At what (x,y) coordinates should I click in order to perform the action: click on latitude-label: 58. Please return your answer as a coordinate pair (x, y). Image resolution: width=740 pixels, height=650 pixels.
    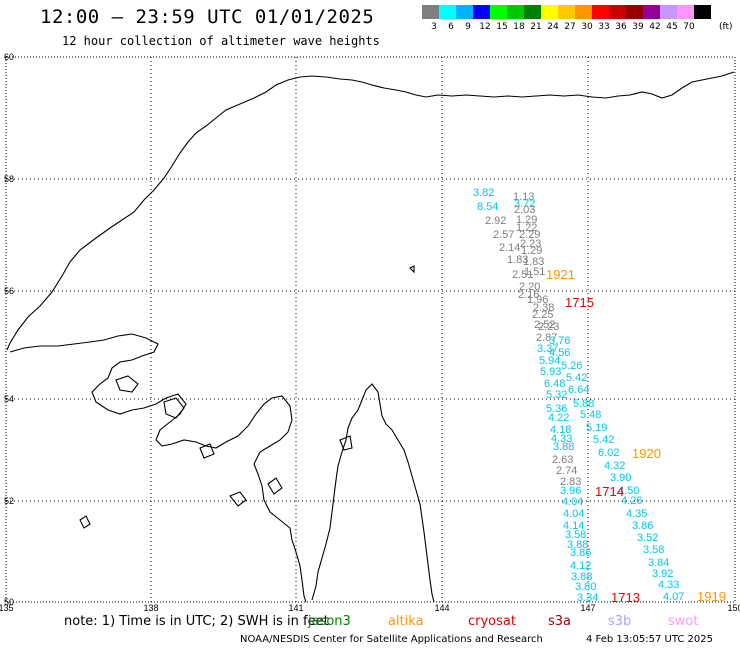
    Looking at the image, I should click on (9, 179).